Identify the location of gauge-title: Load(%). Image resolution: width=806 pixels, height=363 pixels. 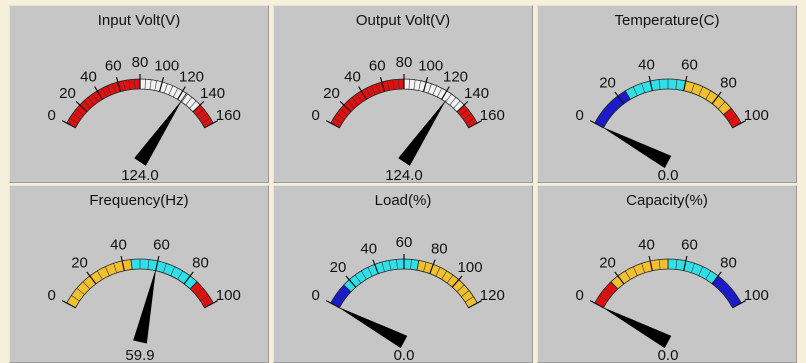
(403, 200).